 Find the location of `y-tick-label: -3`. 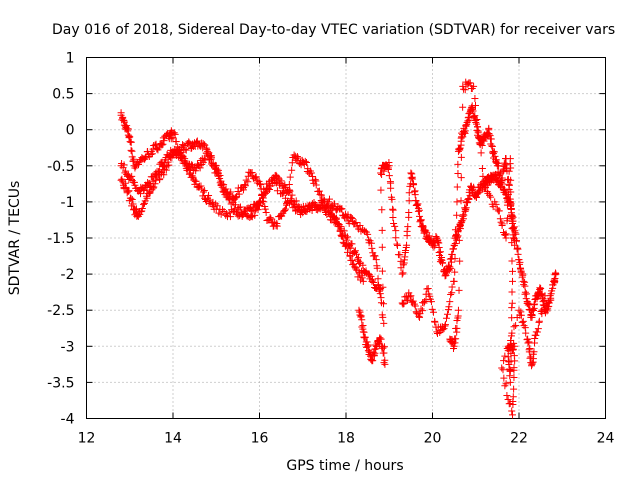

y-tick-label: -3 is located at coordinates (68, 347).